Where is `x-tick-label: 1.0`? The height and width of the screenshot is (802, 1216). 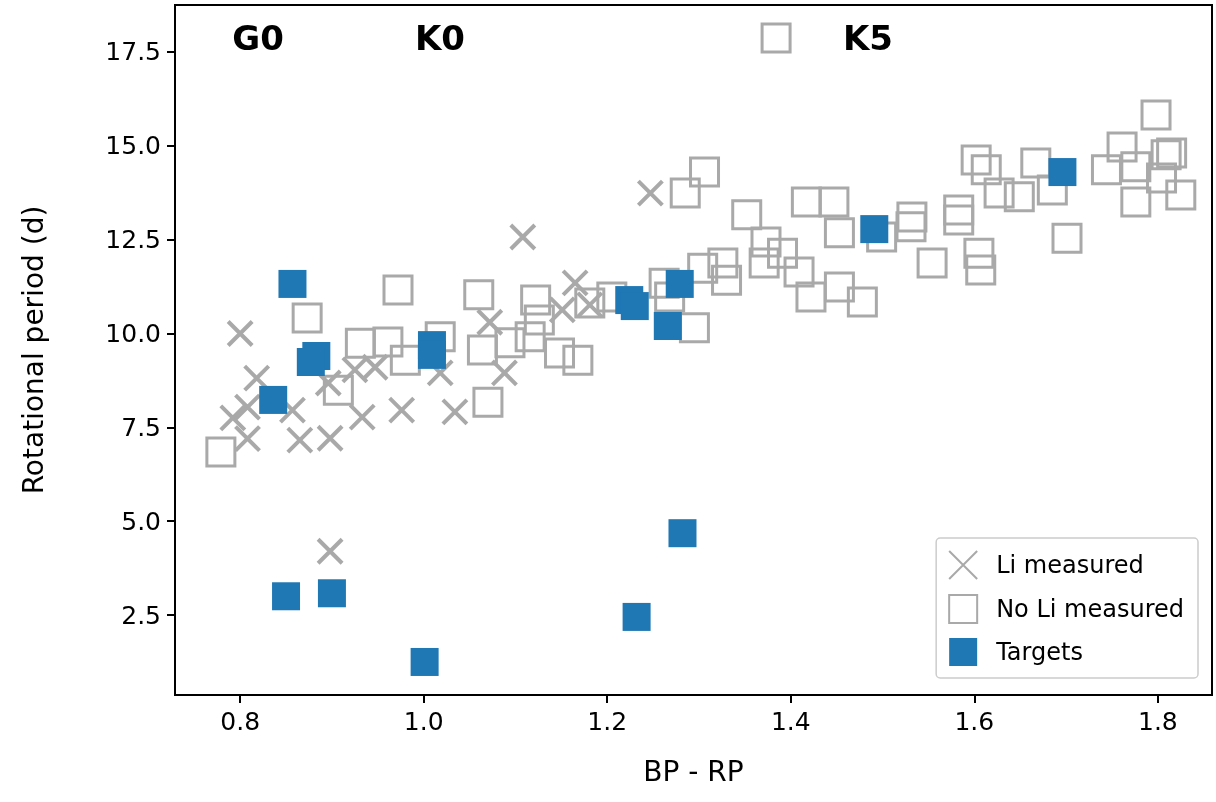
x-tick-label: 1.0 is located at coordinates (423, 721).